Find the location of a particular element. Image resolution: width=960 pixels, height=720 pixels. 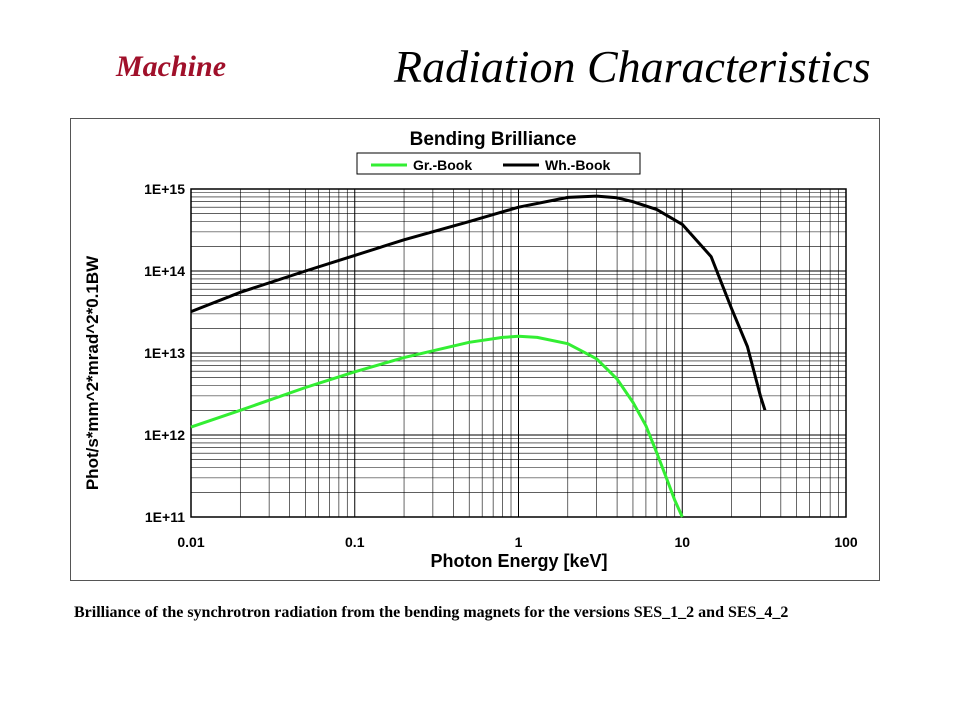

x-tick-label: 0.1 is located at coordinates (355, 542).